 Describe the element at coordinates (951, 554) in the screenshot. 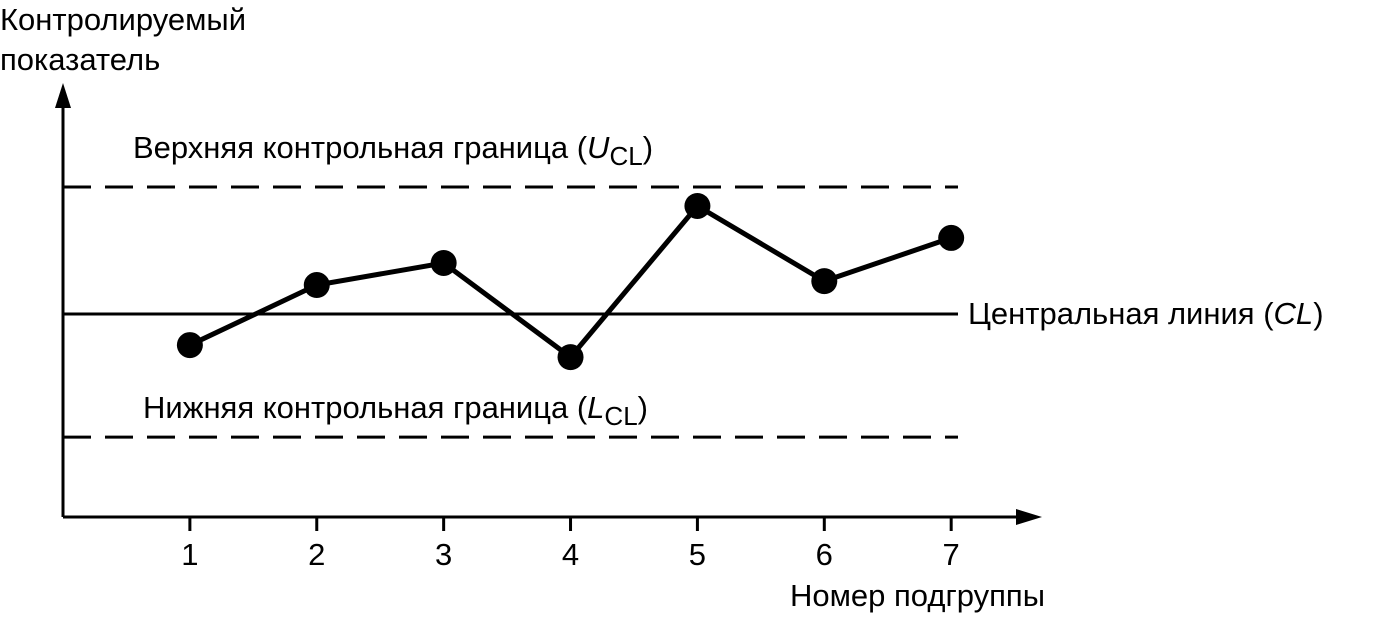

I see `x-tick-label: 7` at that location.